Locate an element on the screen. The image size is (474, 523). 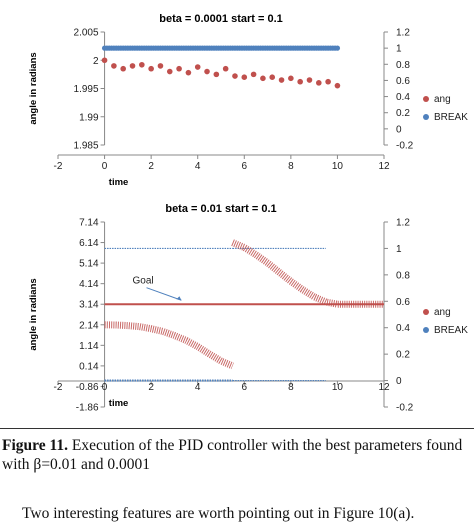
y-tick-label: 3.14 is located at coordinates (89, 305).